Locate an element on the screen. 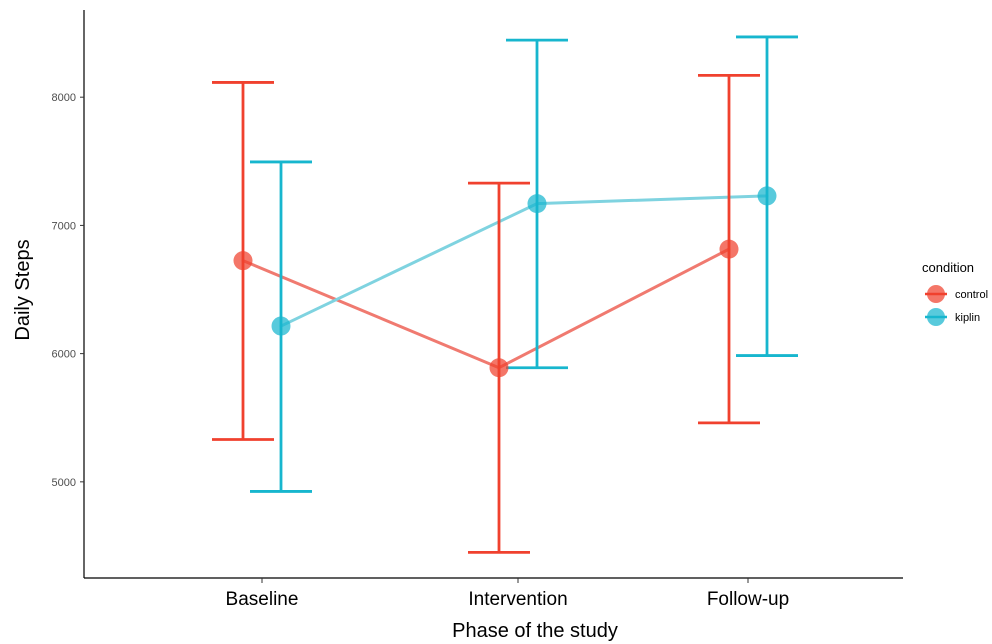 This screenshot has width=992, height=644. legend-label: kiplin is located at coordinates (967, 318).